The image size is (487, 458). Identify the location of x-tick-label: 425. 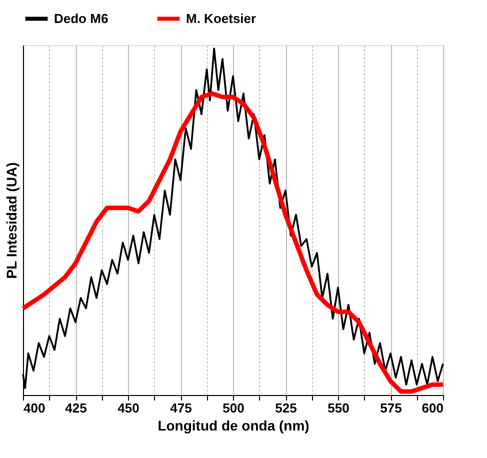
(76, 408).